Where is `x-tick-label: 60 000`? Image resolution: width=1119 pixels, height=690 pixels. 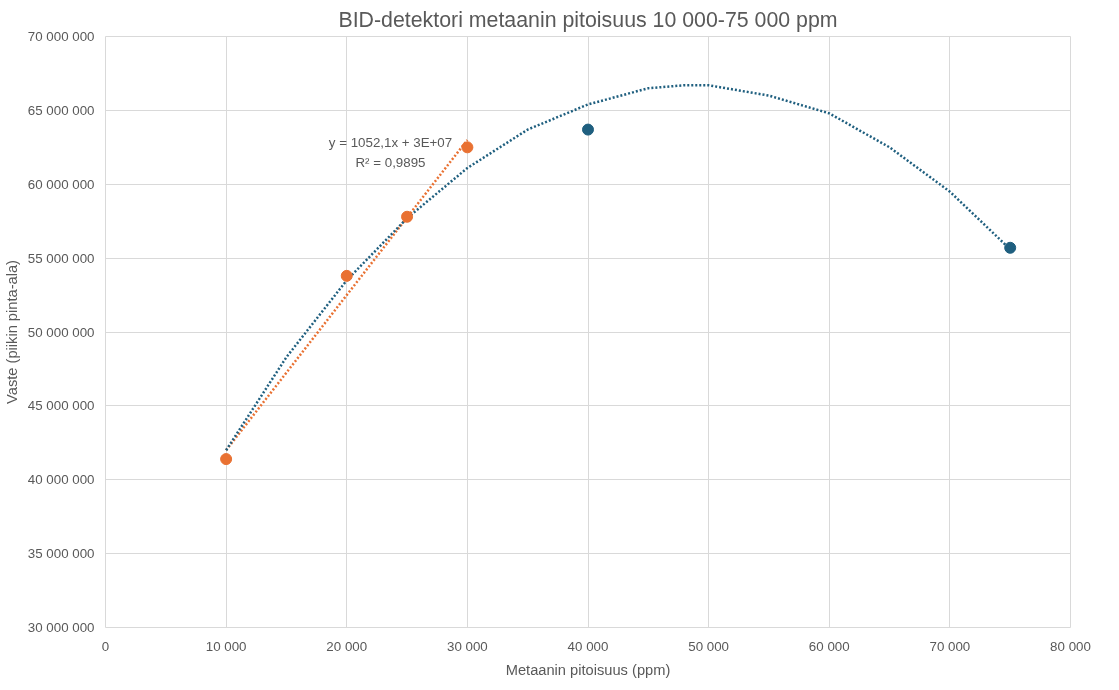 x-tick-label: 60 000 is located at coordinates (829, 646).